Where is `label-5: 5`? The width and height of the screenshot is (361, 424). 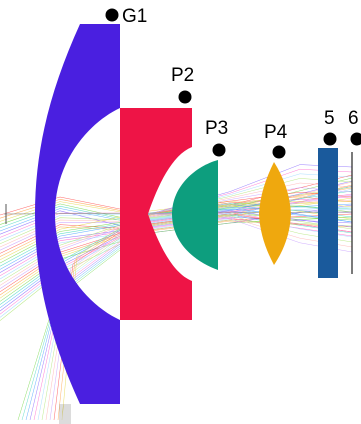 label-5: 5 is located at coordinates (329, 118).